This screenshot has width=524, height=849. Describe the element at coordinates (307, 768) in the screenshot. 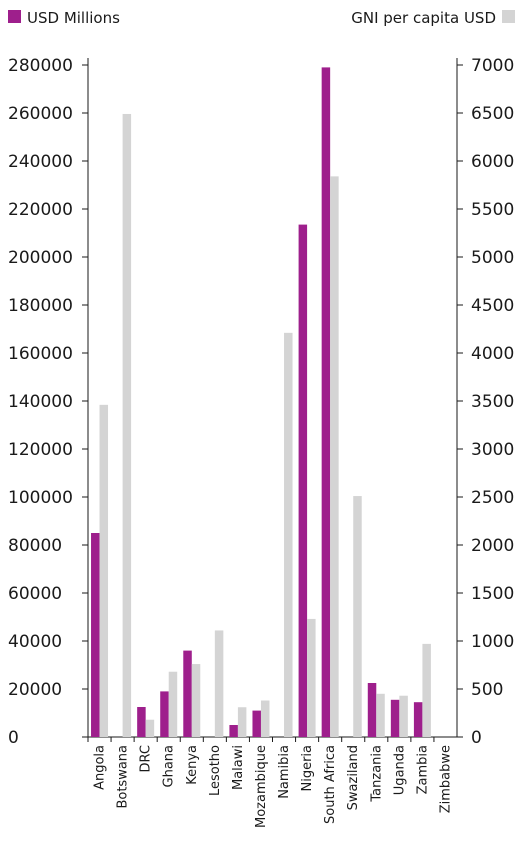

I see `category-label: Nigeria` at that location.